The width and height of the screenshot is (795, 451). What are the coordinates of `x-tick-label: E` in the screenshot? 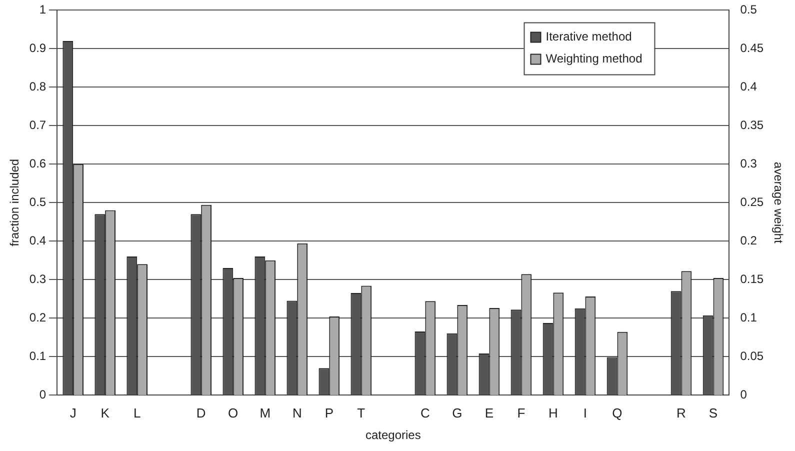 It's located at (489, 412).